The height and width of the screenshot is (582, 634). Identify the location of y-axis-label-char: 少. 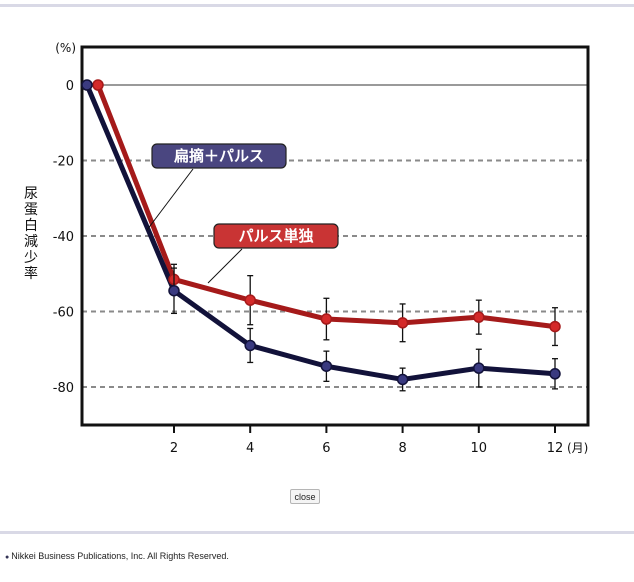
(31, 258).